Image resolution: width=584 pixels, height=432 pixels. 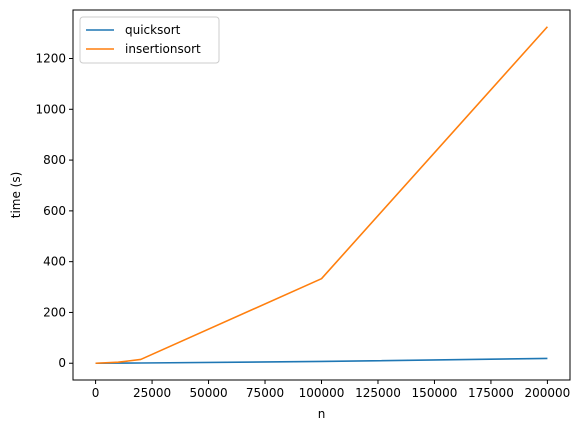 I want to click on y-tick-label: 200, so click(x=54, y=312).